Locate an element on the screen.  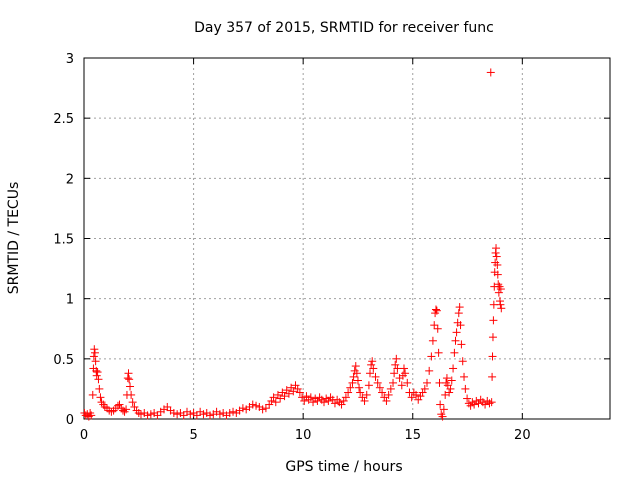
y-axis-label: SRMTID / TECUs is located at coordinates (14, 238).